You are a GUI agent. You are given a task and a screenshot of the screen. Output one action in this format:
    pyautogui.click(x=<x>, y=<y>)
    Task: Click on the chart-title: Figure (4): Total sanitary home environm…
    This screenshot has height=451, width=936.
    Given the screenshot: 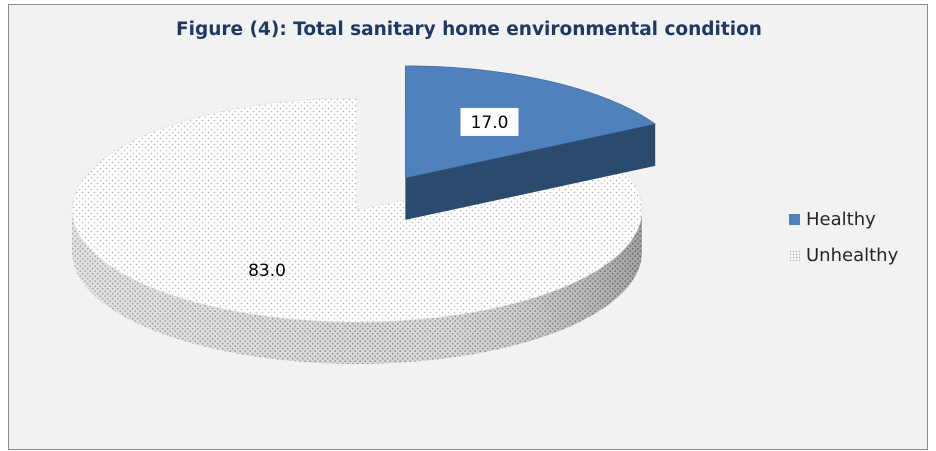 What is the action you would take?
    pyautogui.click(x=469, y=29)
    